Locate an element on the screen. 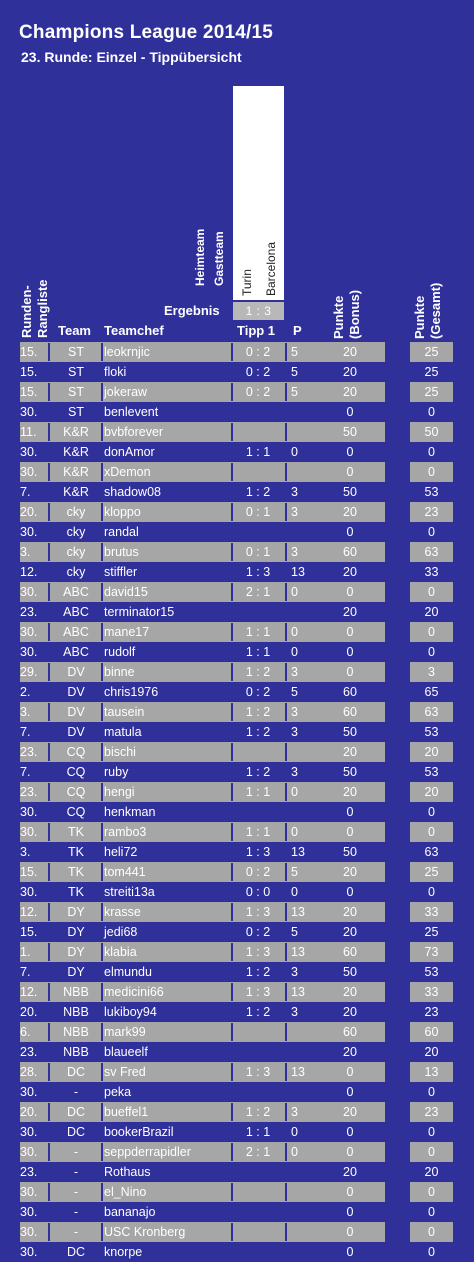  rank-cell: 15. is located at coordinates (29, 392).